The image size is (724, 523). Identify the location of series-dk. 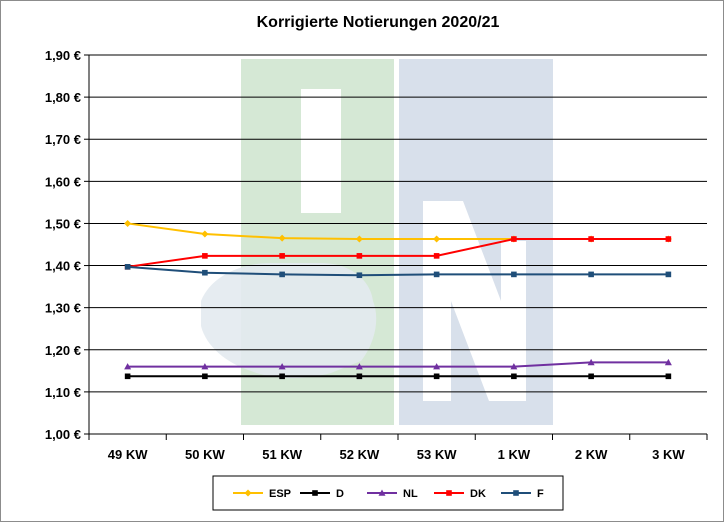
(398, 253).